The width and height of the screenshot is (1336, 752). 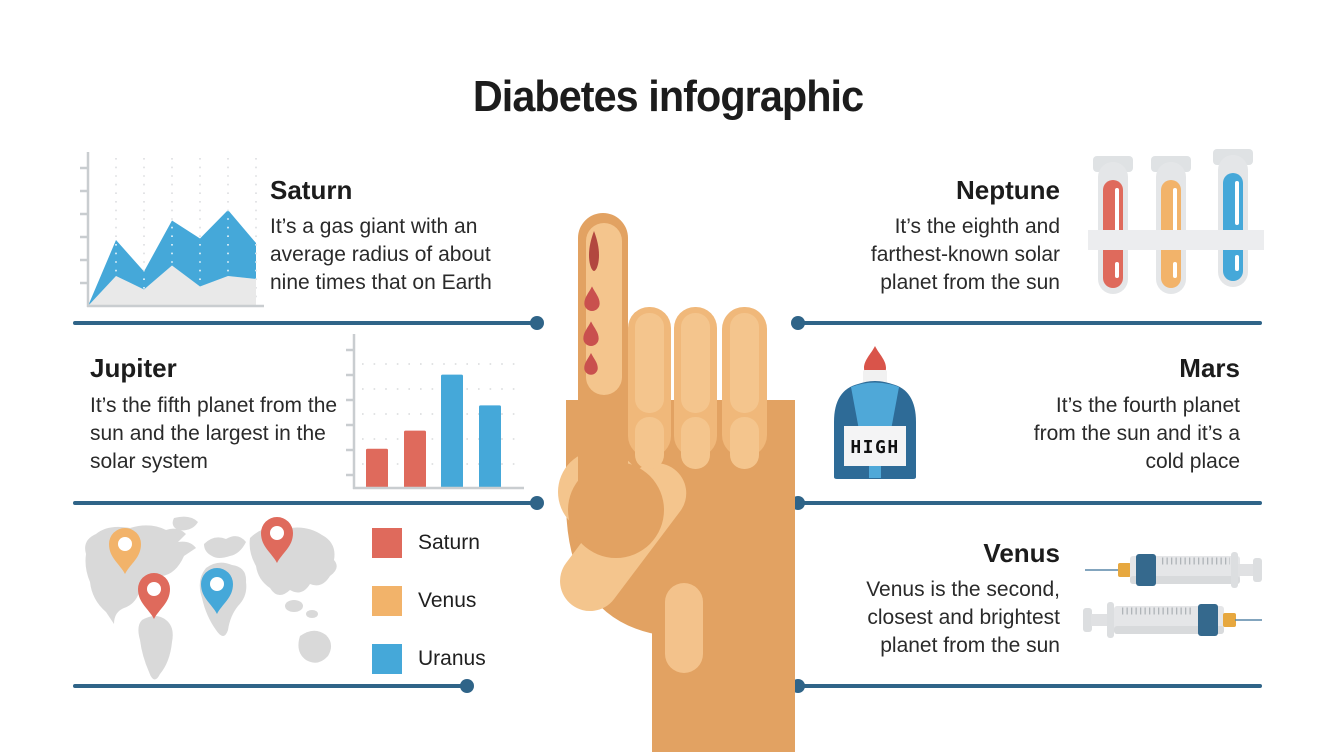 I want to click on section-heading-jupiter: Jupiter, so click(x=133, y=368).